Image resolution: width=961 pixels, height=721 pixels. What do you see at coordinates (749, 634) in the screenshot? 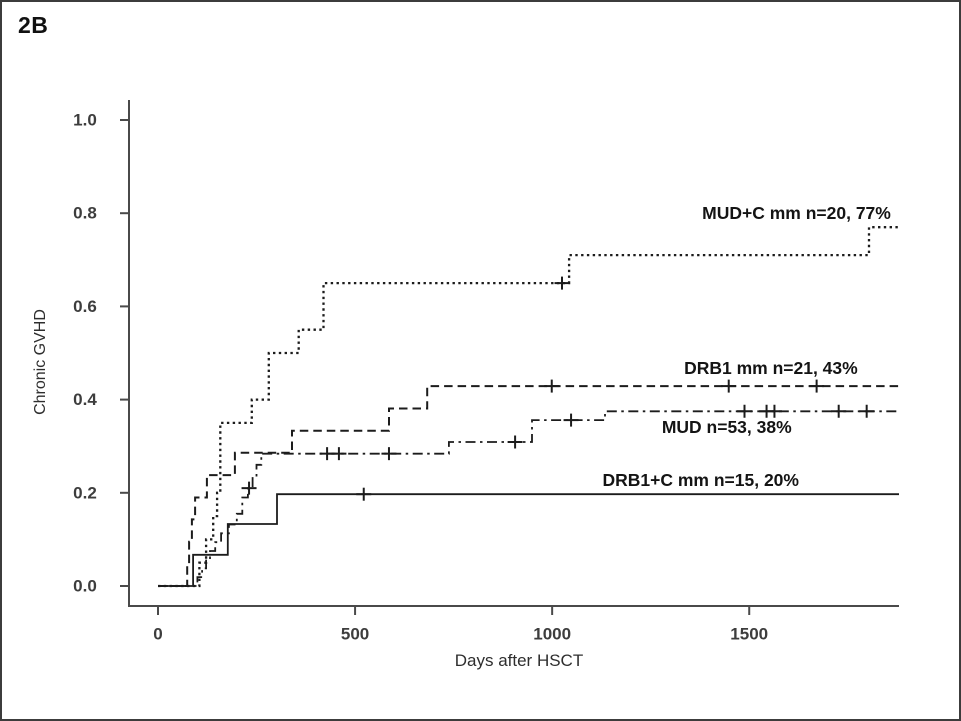
I see `x-tick-label: 1500` at bounding box center [749, 634].